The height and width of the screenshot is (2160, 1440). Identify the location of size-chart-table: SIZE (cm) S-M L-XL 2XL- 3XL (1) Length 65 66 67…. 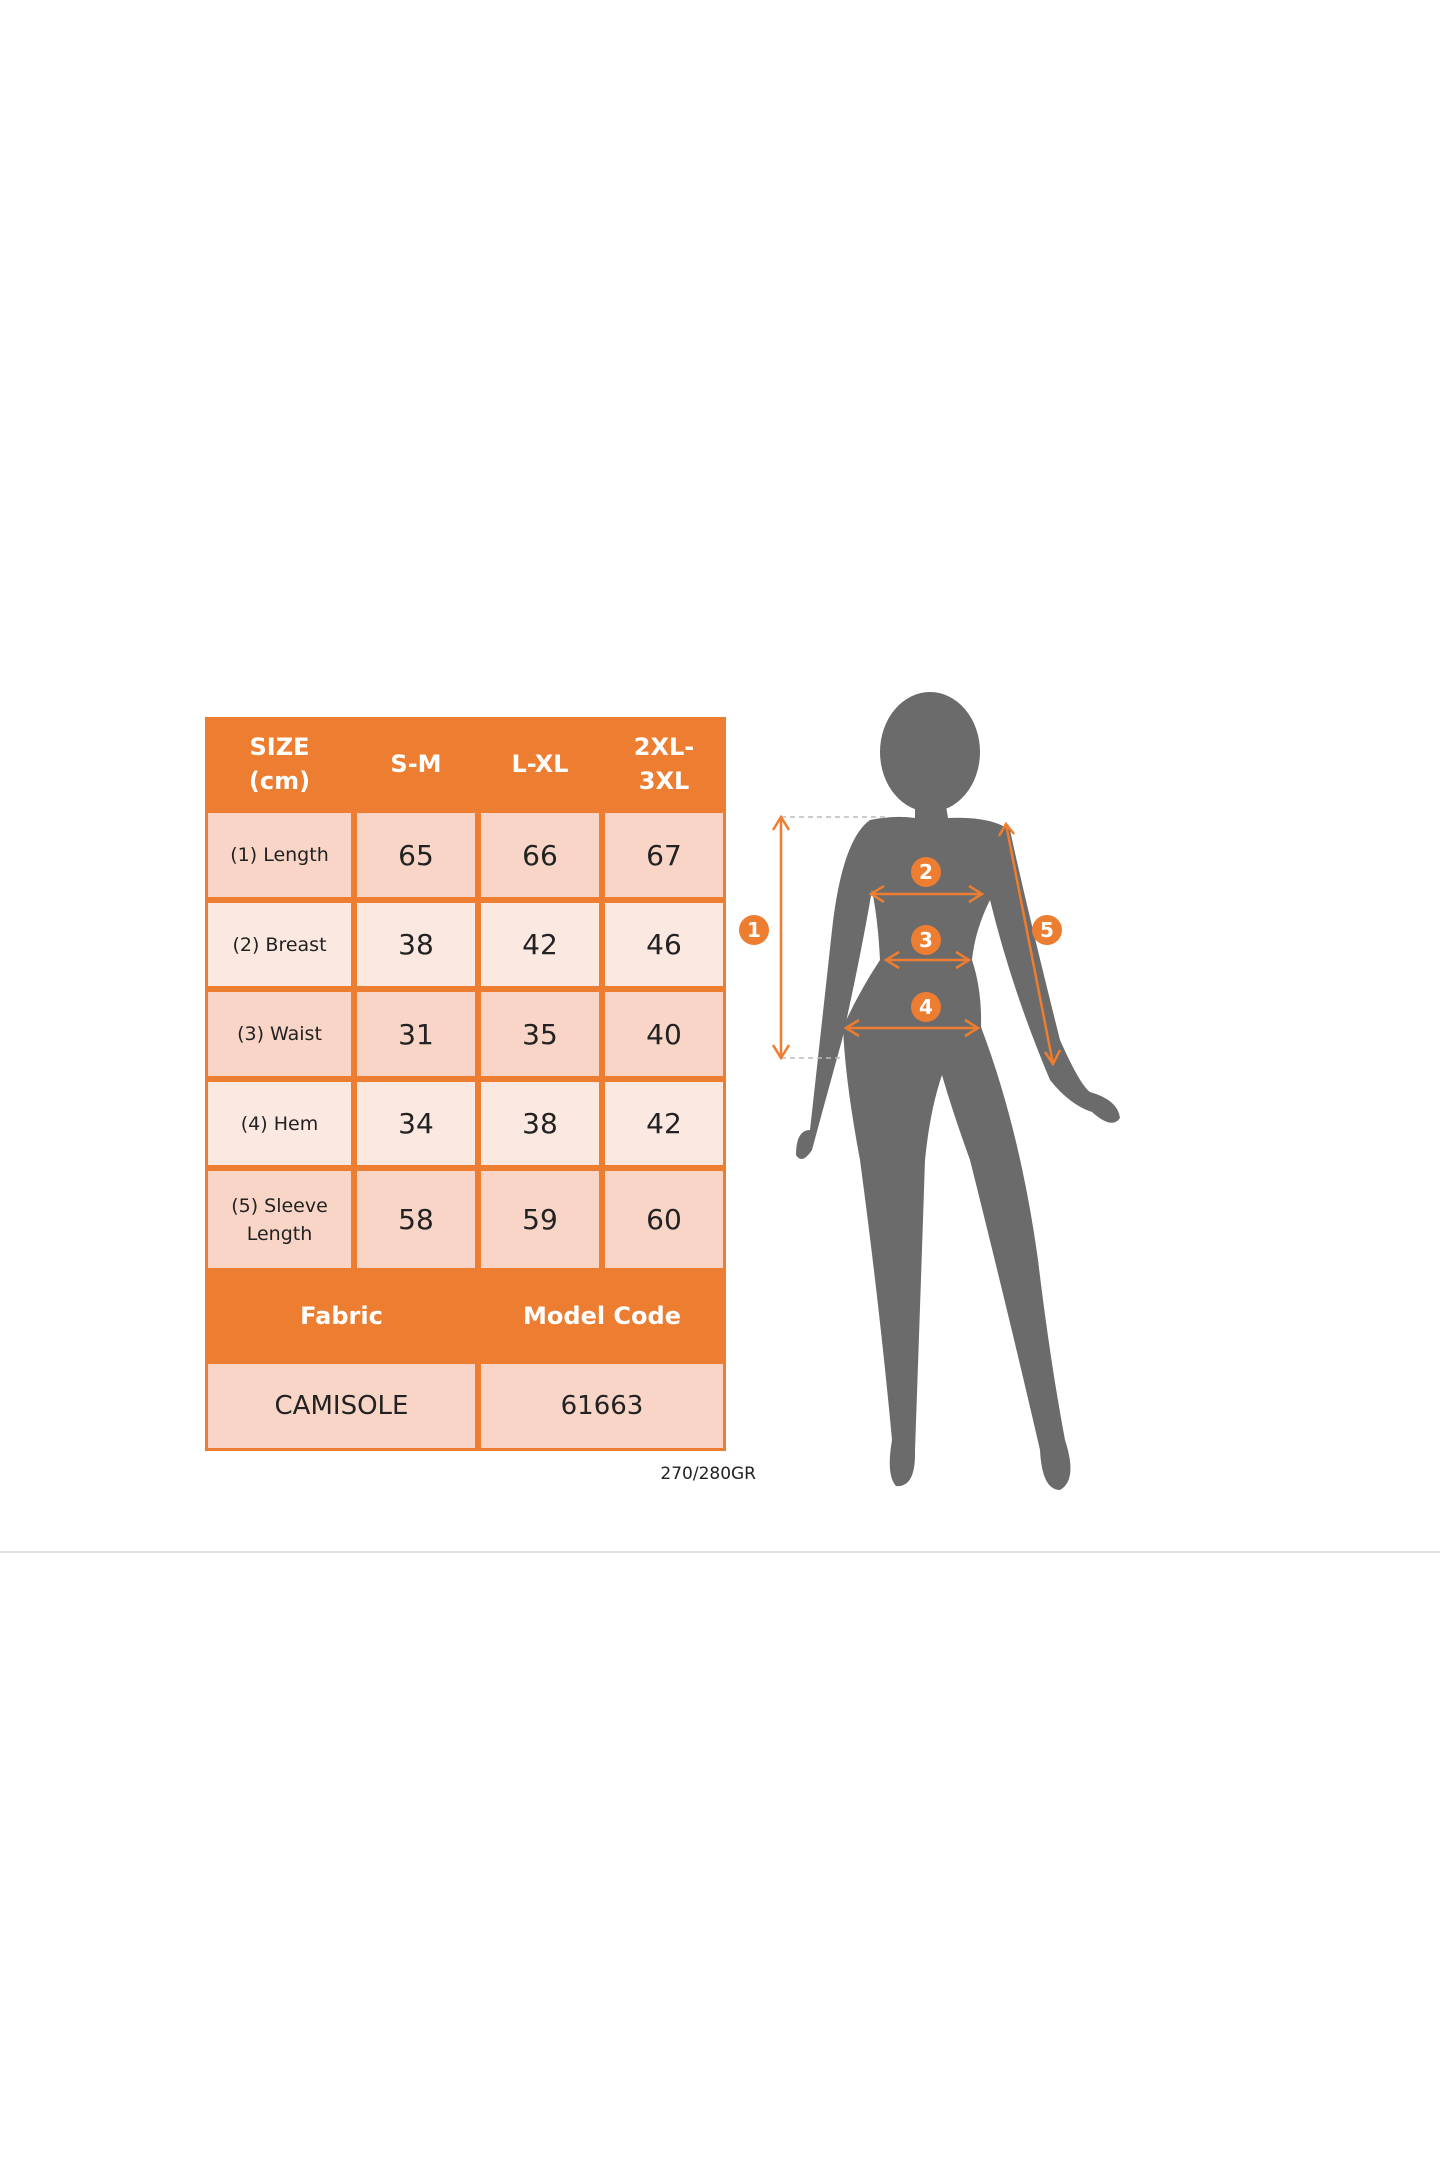
(465, 1084).